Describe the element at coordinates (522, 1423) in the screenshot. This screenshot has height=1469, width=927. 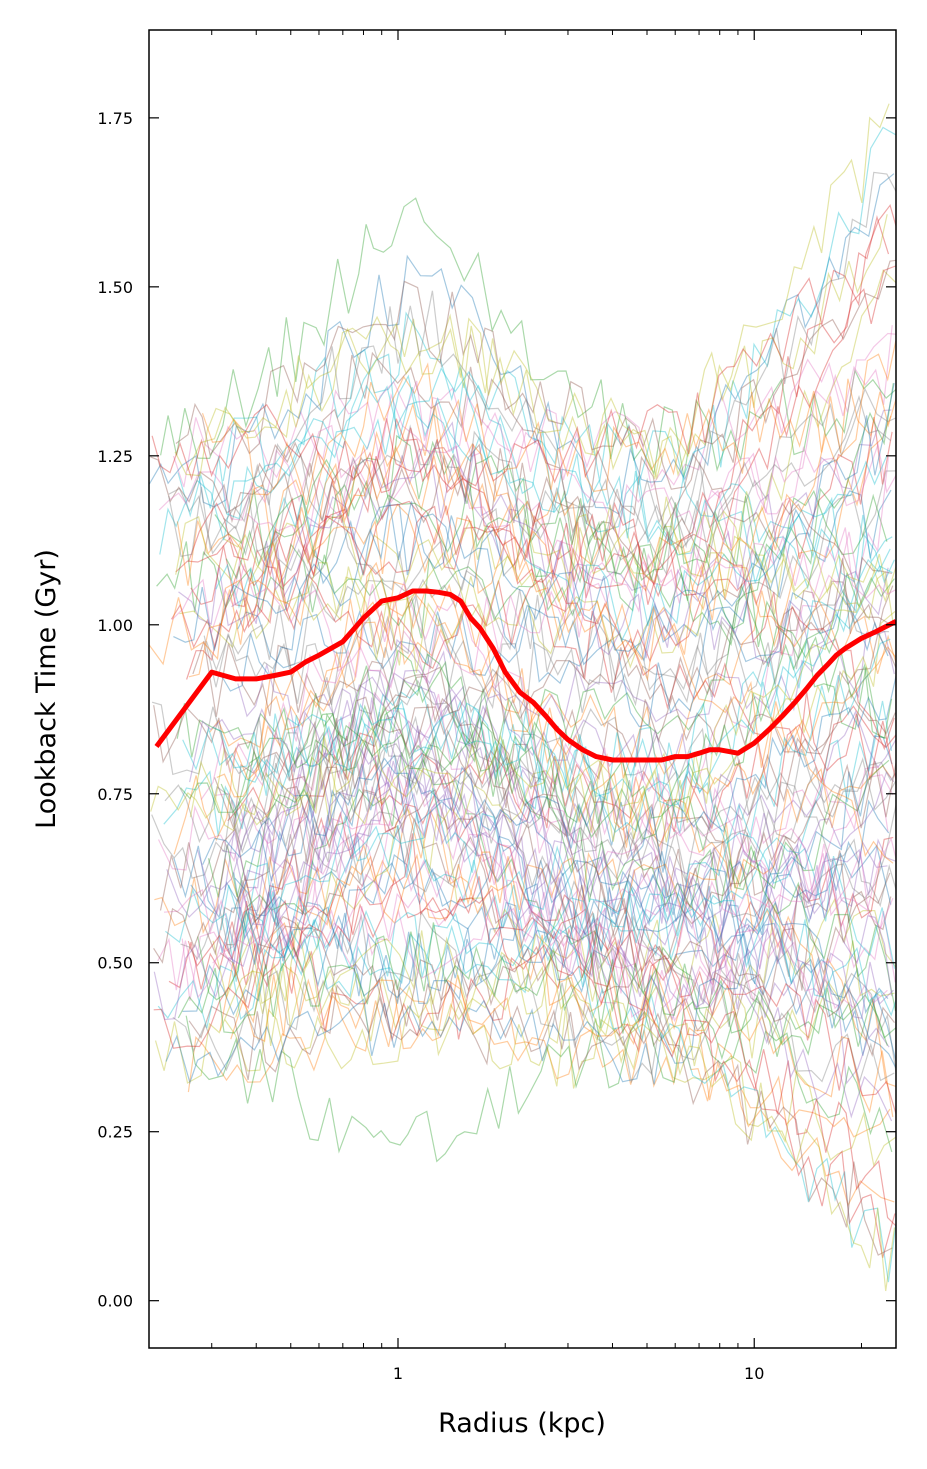
I see `x-axis-label: Radius (kpc)` at that location.